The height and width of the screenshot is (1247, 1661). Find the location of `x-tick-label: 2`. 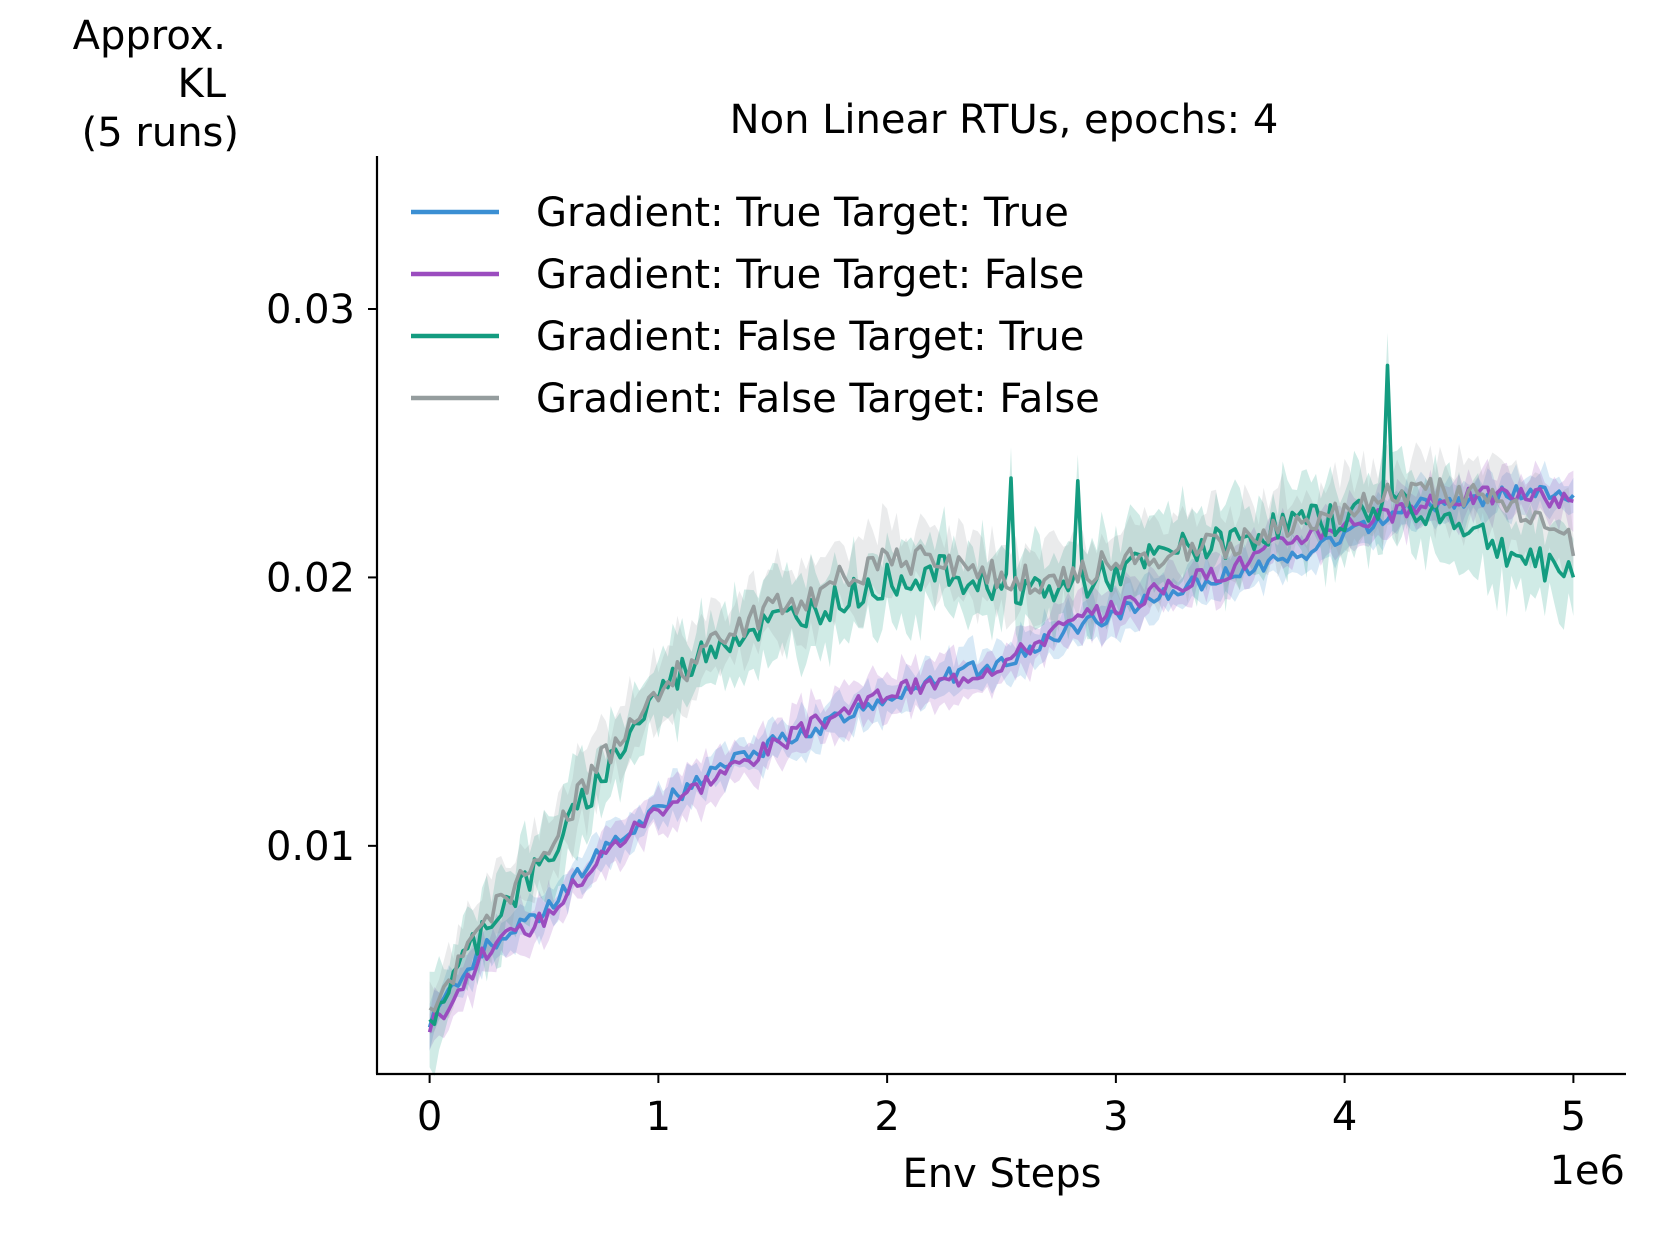

x-tick-label: 2 is located at coordinates (886, 1117).